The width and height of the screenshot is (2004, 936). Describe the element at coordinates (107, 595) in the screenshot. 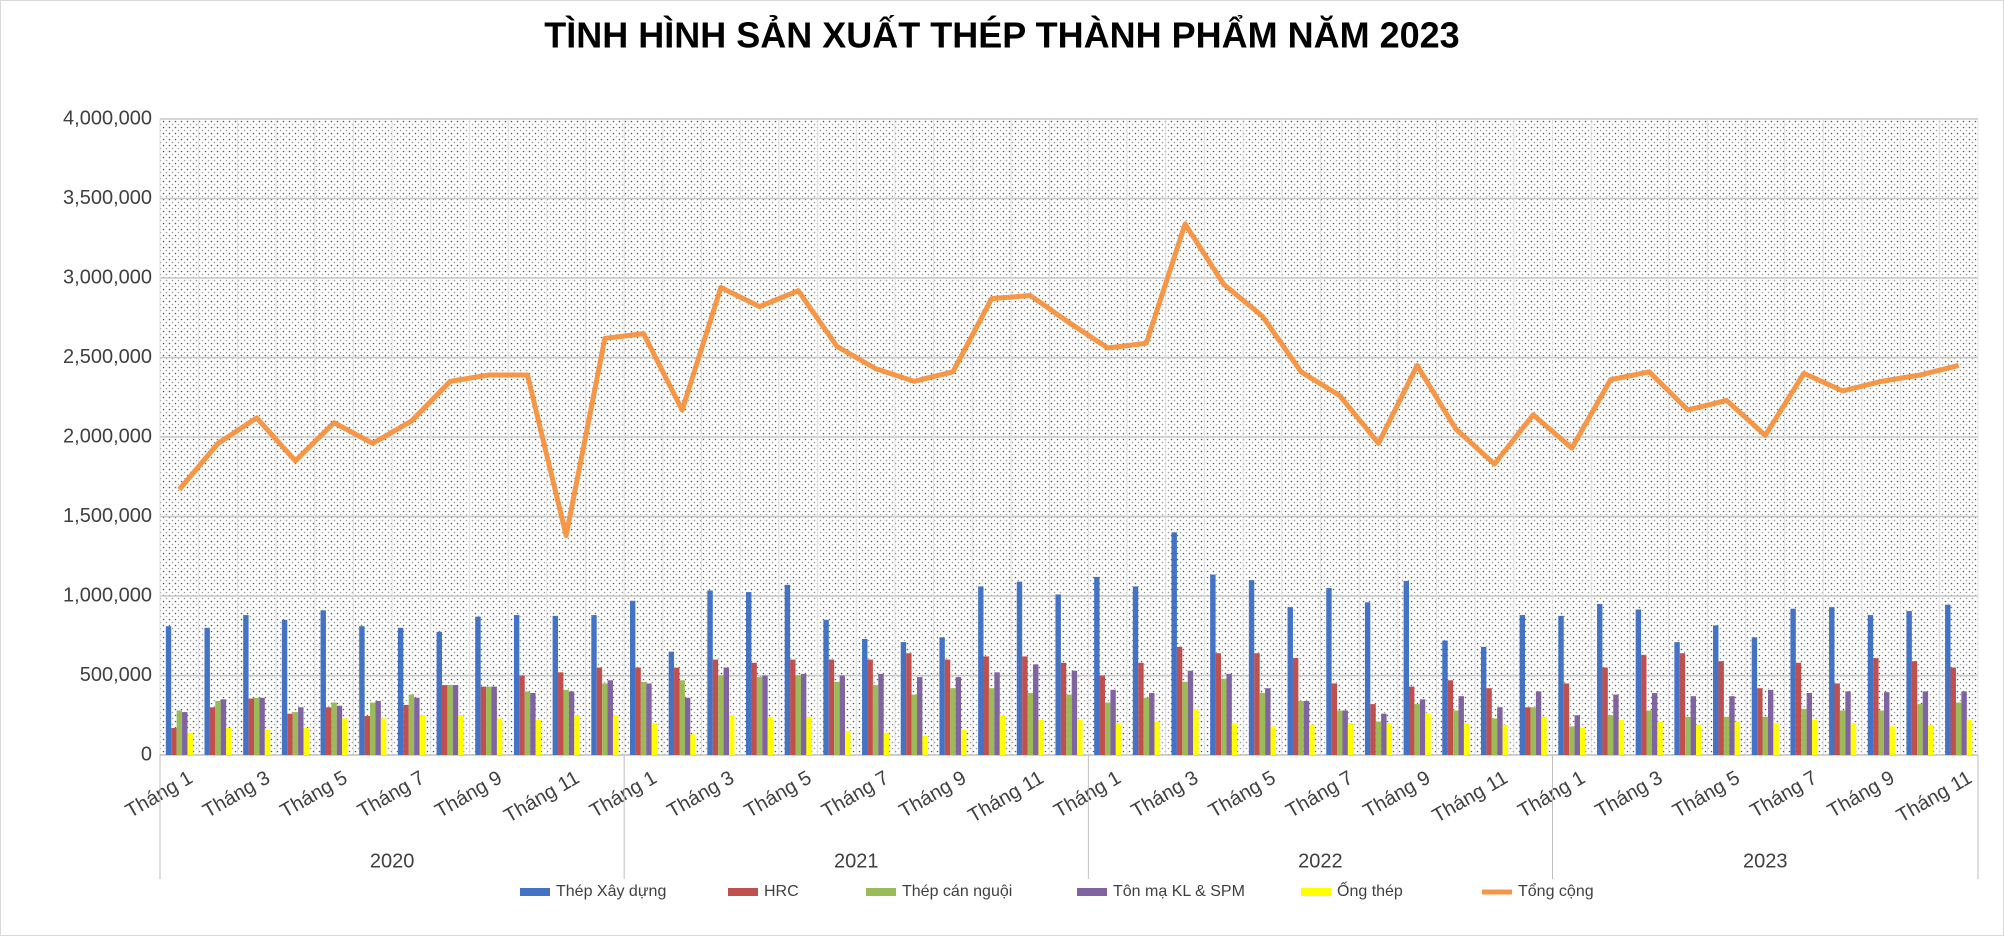

I see `y-tick-label: 1,000,000` at that location.